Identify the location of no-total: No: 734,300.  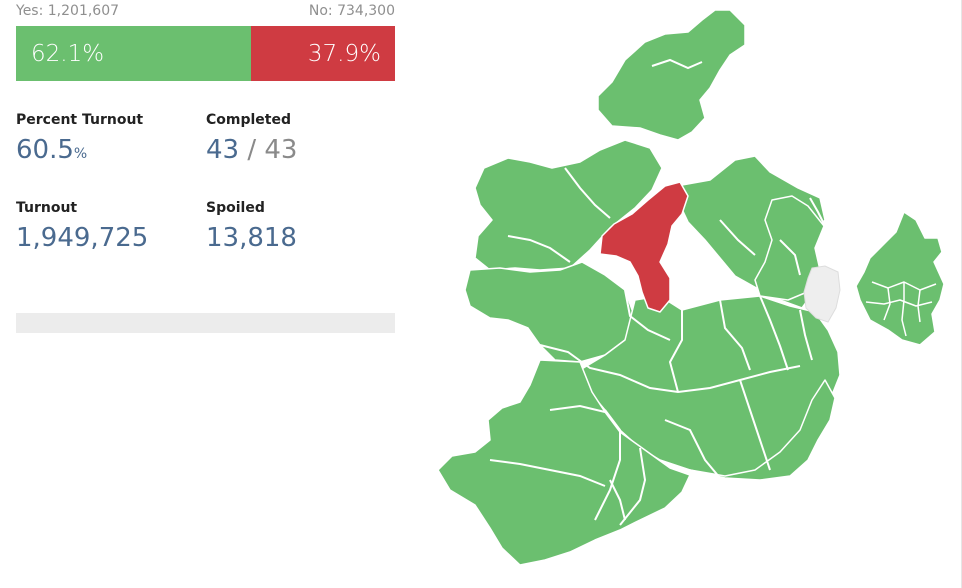
(351, 11).